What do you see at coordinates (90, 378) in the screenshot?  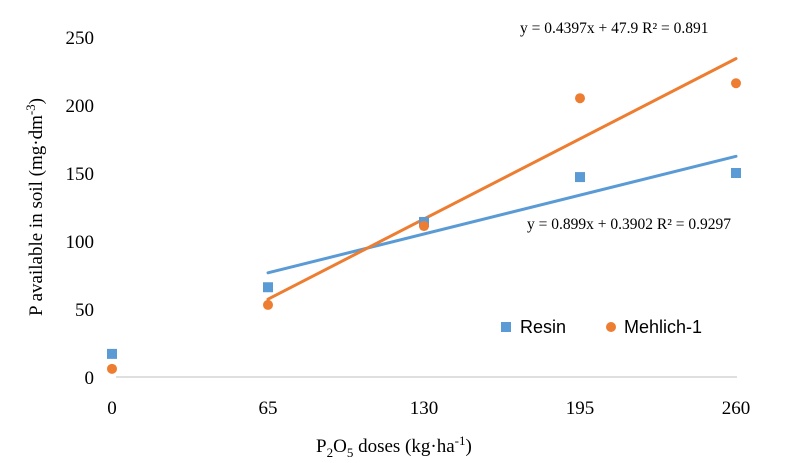 I see `y-tick-label: 0` at bounding box center [90, 378].